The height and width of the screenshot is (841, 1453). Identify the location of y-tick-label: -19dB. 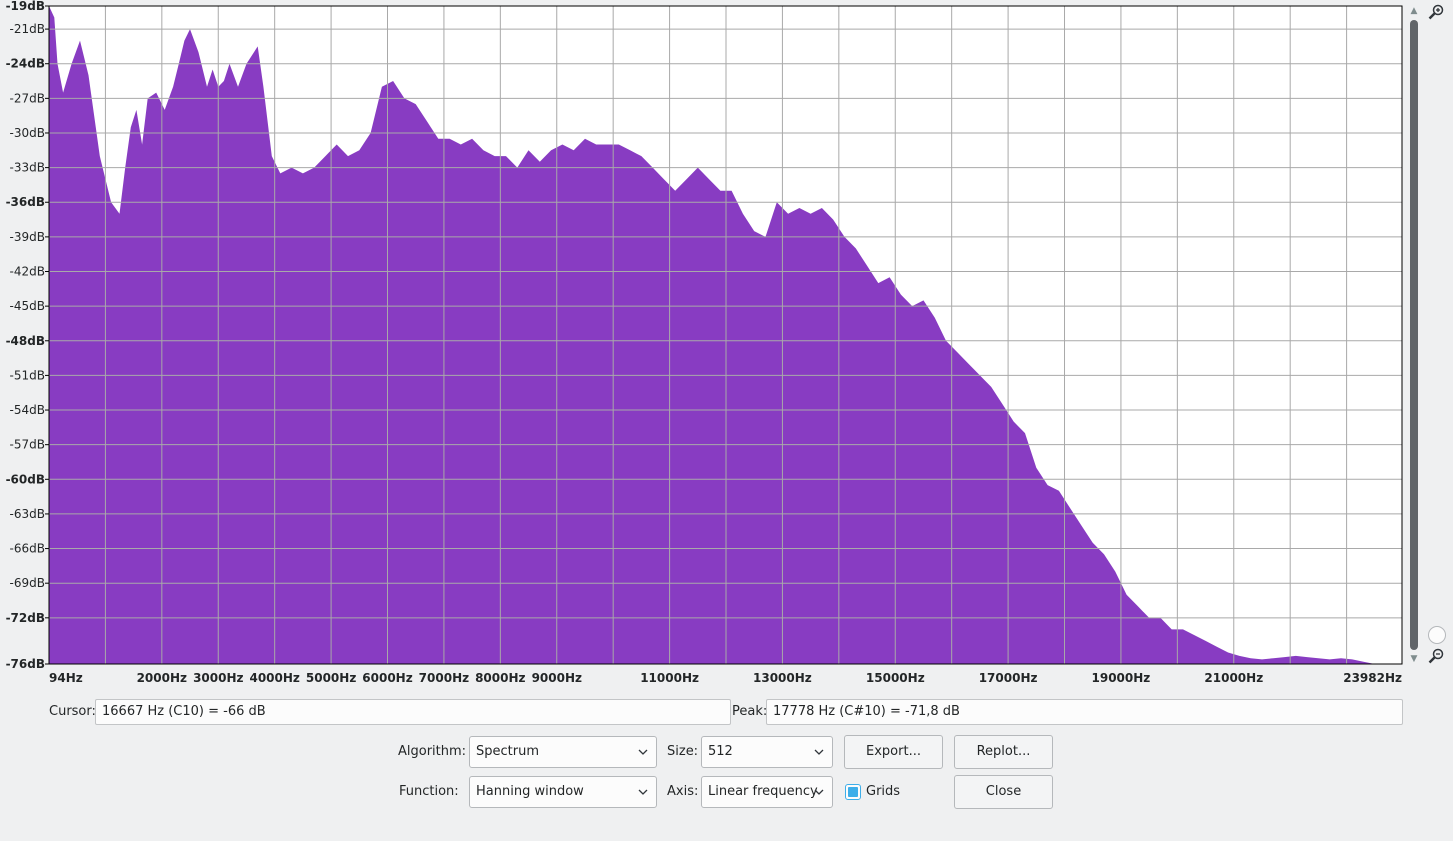
(25, 6).